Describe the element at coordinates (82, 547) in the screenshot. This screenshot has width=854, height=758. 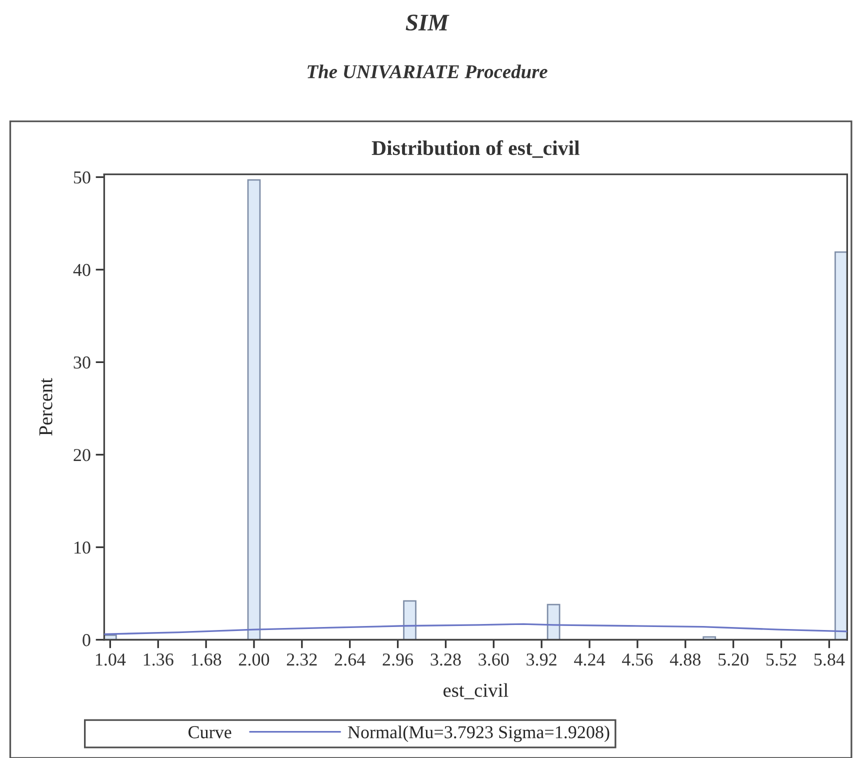
I see `y-tick-label: 10` at that location.